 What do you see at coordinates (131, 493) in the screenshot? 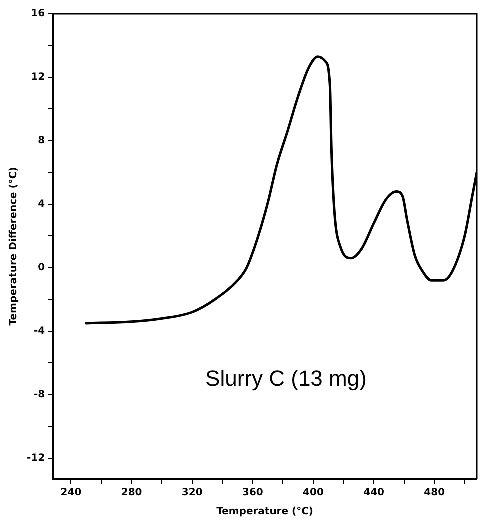
I see `x-tick-label: 280` at bounding box center [131, 493].